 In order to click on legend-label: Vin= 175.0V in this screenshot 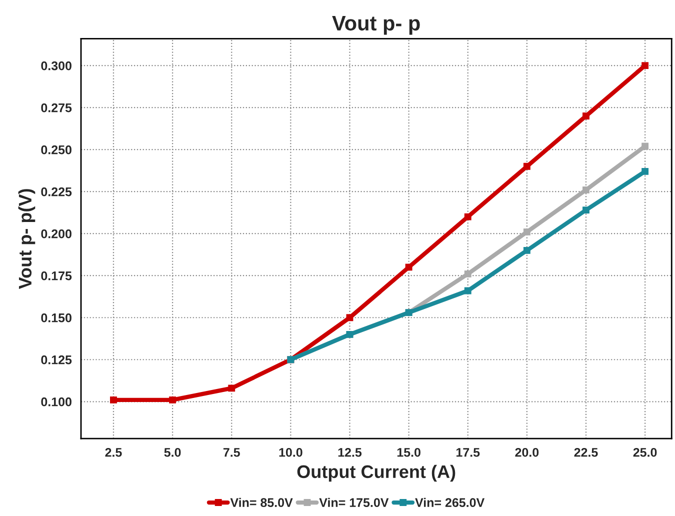, I will do `click(354, 503)`.